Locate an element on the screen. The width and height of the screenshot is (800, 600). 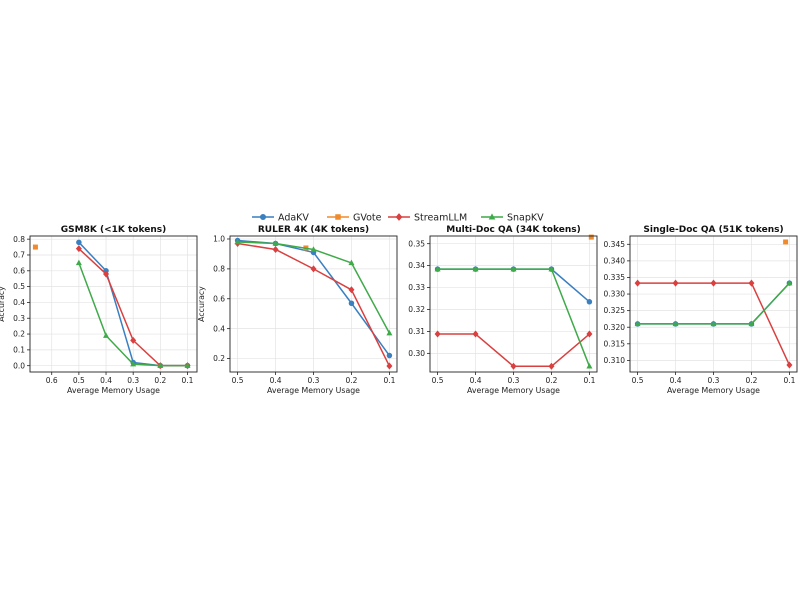
legend: AdaKV GVote StreamLLM SnapKV is located at coordinates (398, 218).